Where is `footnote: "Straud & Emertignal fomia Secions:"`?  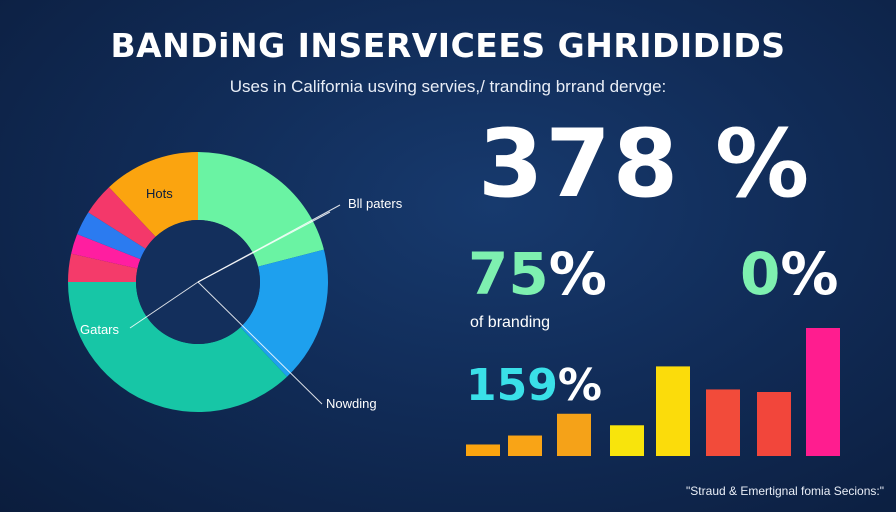
footnote: "Straud & Emertignal fomia Secions:" is located at coordinates (785, 491).